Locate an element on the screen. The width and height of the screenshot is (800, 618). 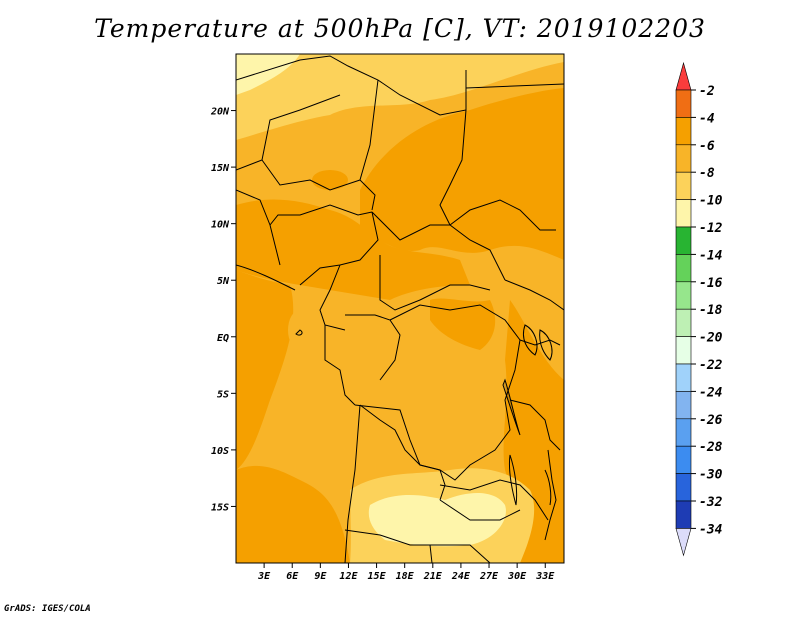
lat-tick-label: 5S is located at coordinates (223, 394).